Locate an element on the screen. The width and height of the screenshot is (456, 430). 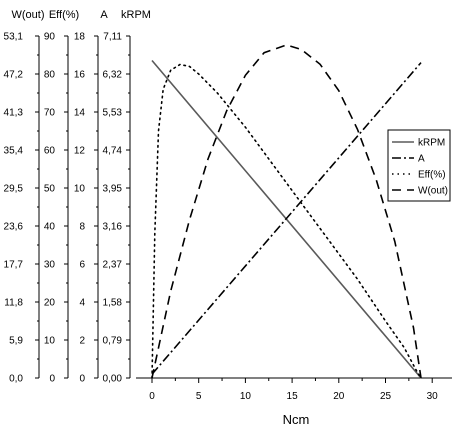
y-tick-label: 14 is located at coordinates (80, 113).